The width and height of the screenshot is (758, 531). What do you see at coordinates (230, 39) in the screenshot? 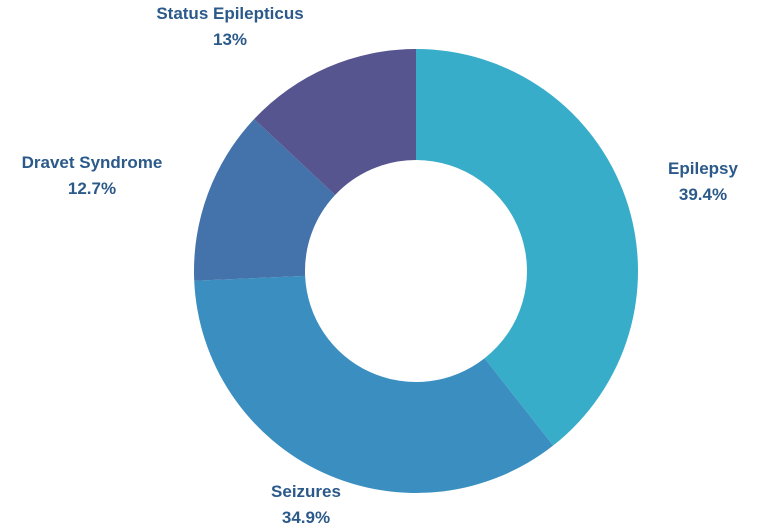
I see `slice-value-status-epilepticus: 13%` at bounding box center [230, 39].